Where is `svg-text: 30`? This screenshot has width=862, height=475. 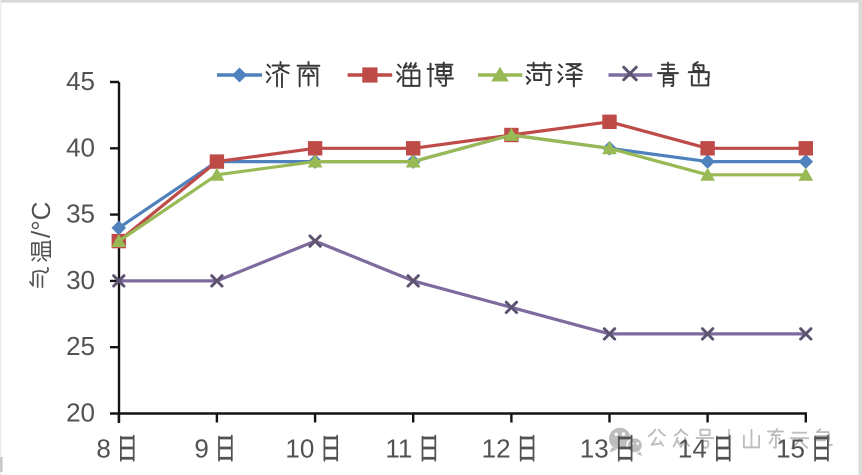 svg-text: 30 is located at coordinates (80, 280).